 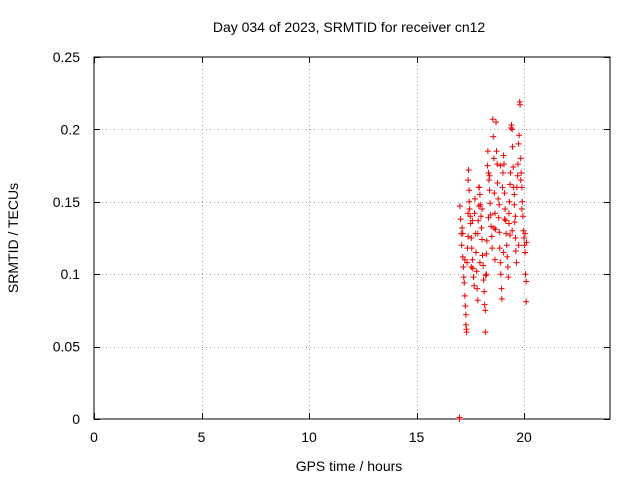 What do you see at coordinates (309, 437) in the screenshot?
I see `x-tick-label: 10` at bounding box center [309, 437].